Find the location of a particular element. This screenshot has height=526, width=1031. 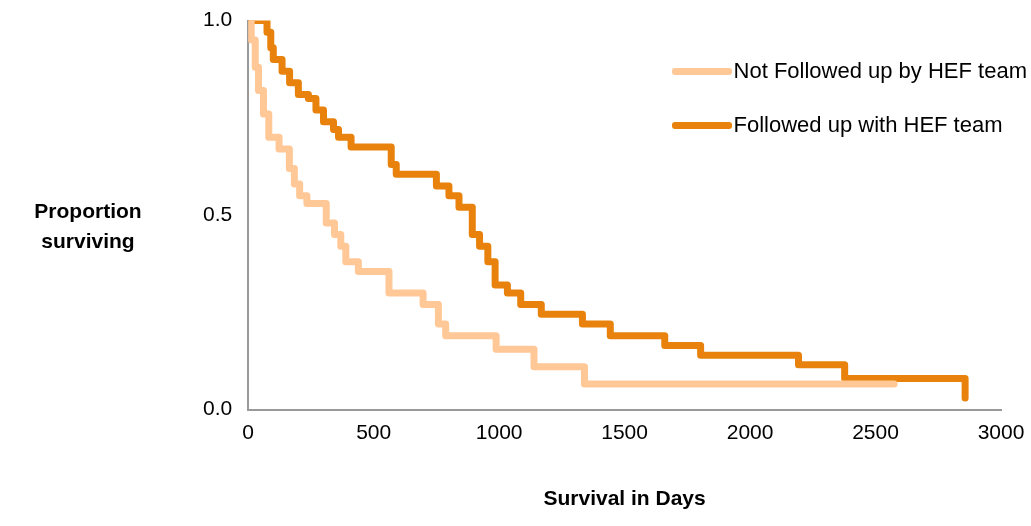

y-axis-title: Proportion surviving is located at coordinates (88, 226).